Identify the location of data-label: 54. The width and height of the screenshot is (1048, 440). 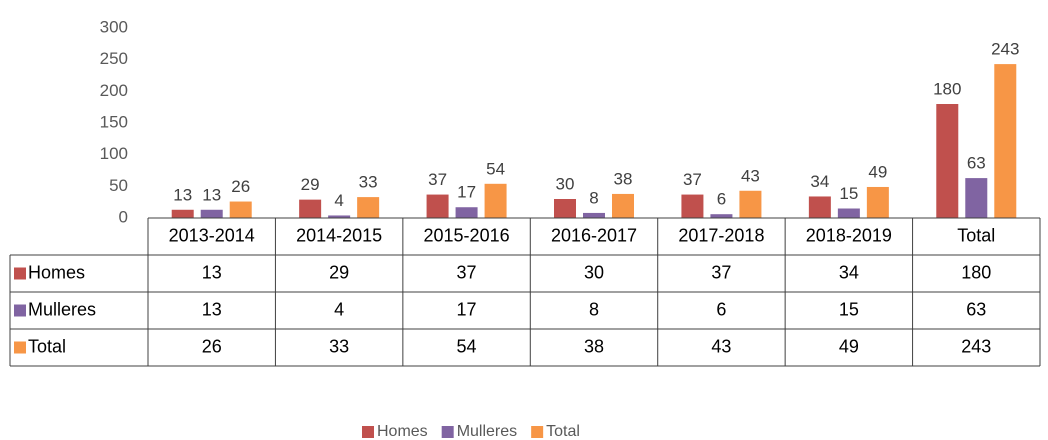
(495, 168).